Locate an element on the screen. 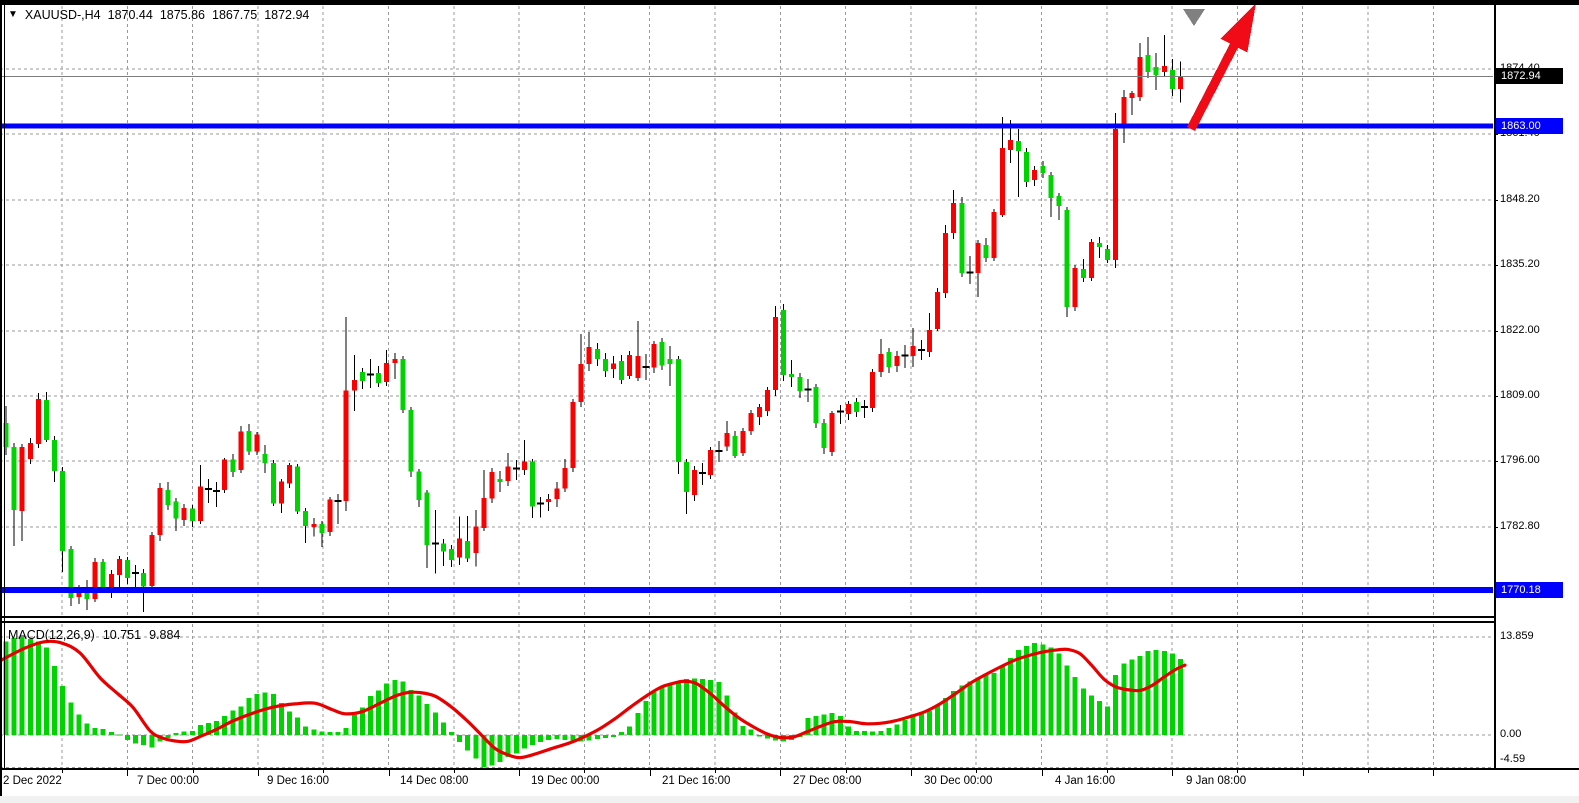  symbol-dropdown-icon: ▼ is located at coordinates (13, 14).